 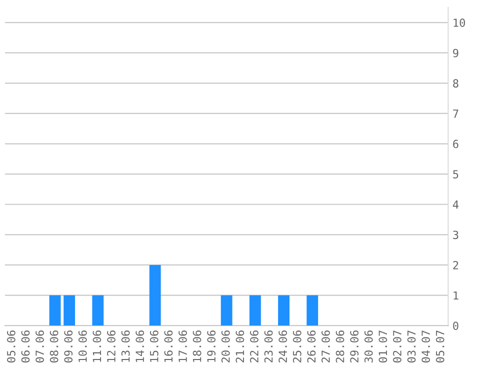 I want to click on y-tick-label: 2, so click(x=455, y=265).